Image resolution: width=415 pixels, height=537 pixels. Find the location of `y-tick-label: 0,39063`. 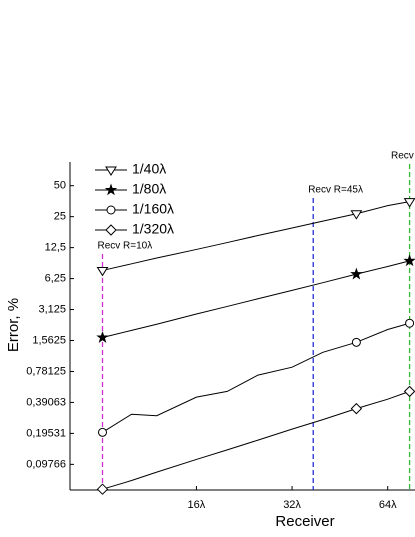

y-tick-label: 0,39063 is located at coordinates (46, 402).